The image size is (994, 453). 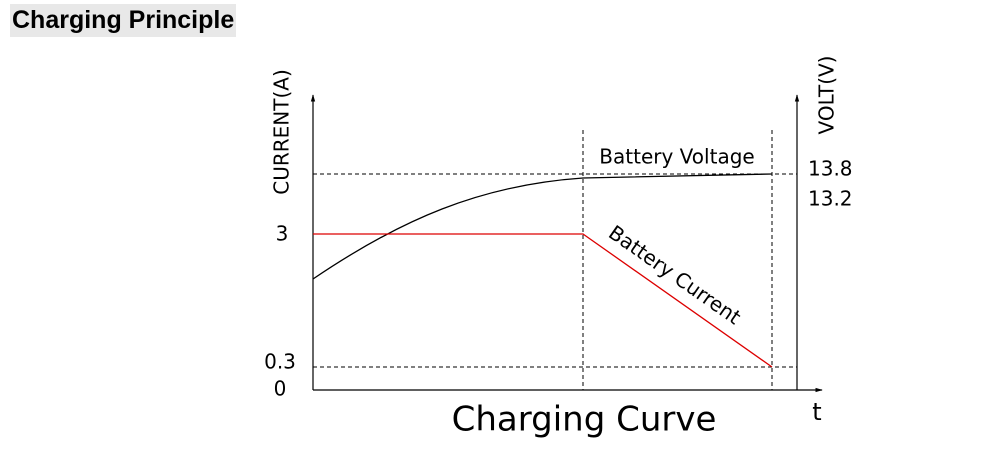 I want to click on right-tick-label: 13.2, so click(x=830, y=199).